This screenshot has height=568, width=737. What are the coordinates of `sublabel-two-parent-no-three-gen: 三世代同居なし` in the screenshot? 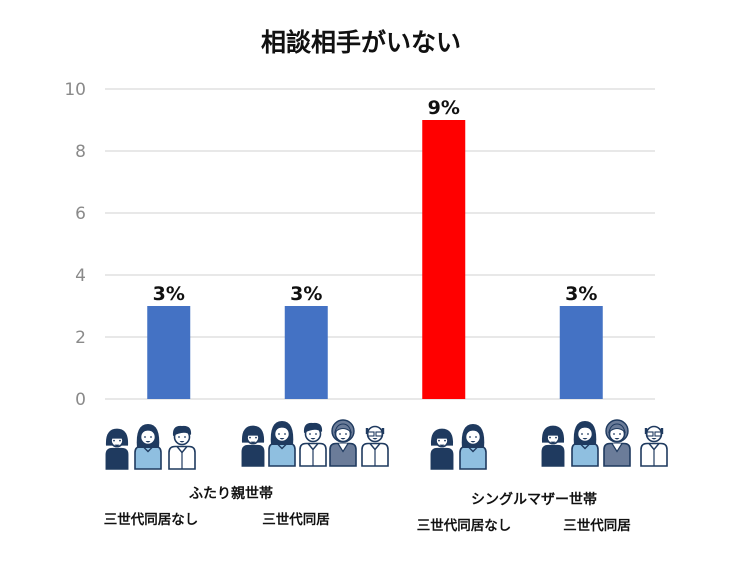 It's located at (151, 519).